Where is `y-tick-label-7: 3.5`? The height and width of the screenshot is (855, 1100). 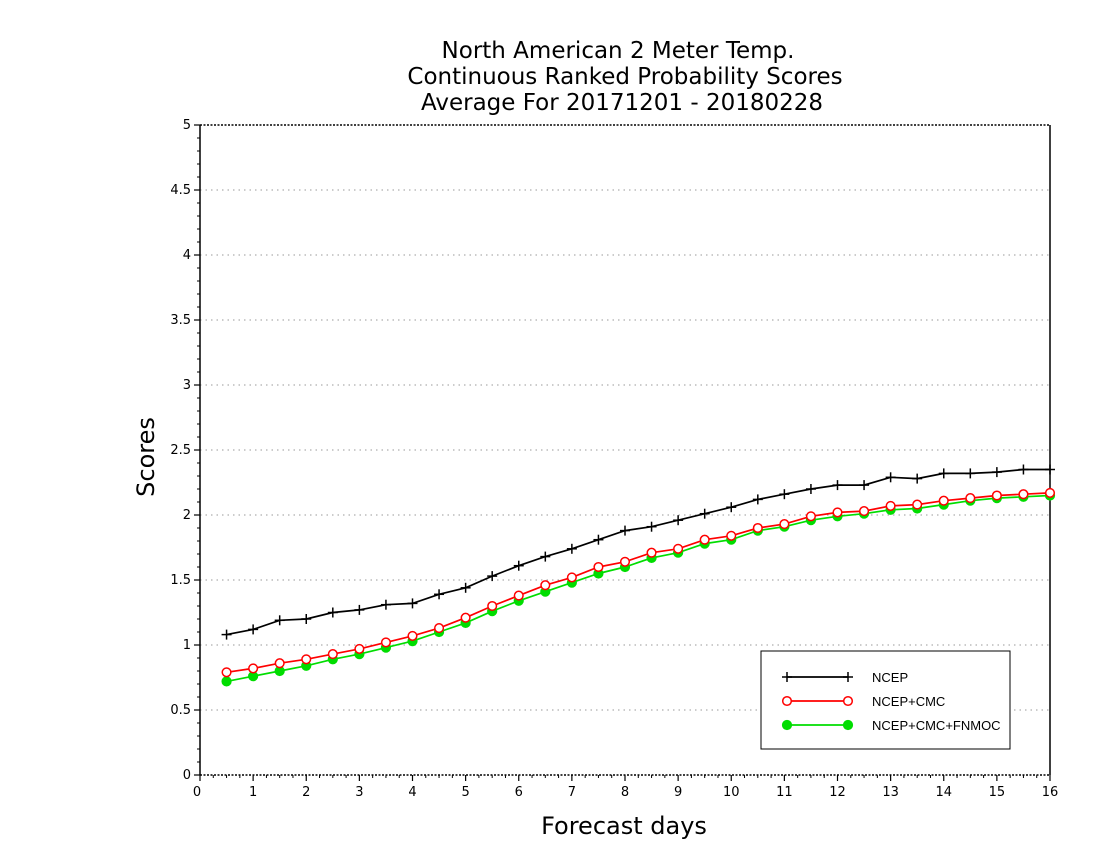 y-tick-label-7: 3.5 is located at coordinates (180, 320).